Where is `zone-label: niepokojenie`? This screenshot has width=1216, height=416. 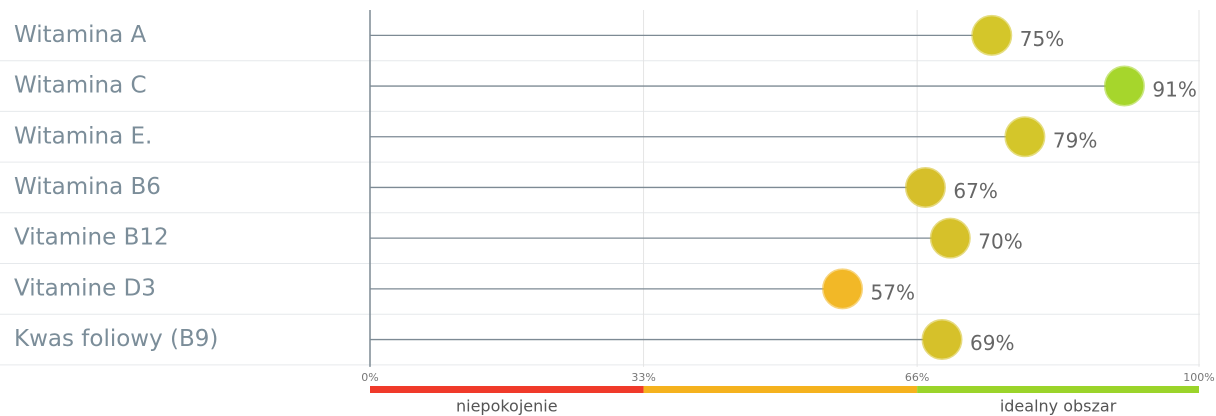 zone-label: niepokojenie is located at coordinates (507, 406).